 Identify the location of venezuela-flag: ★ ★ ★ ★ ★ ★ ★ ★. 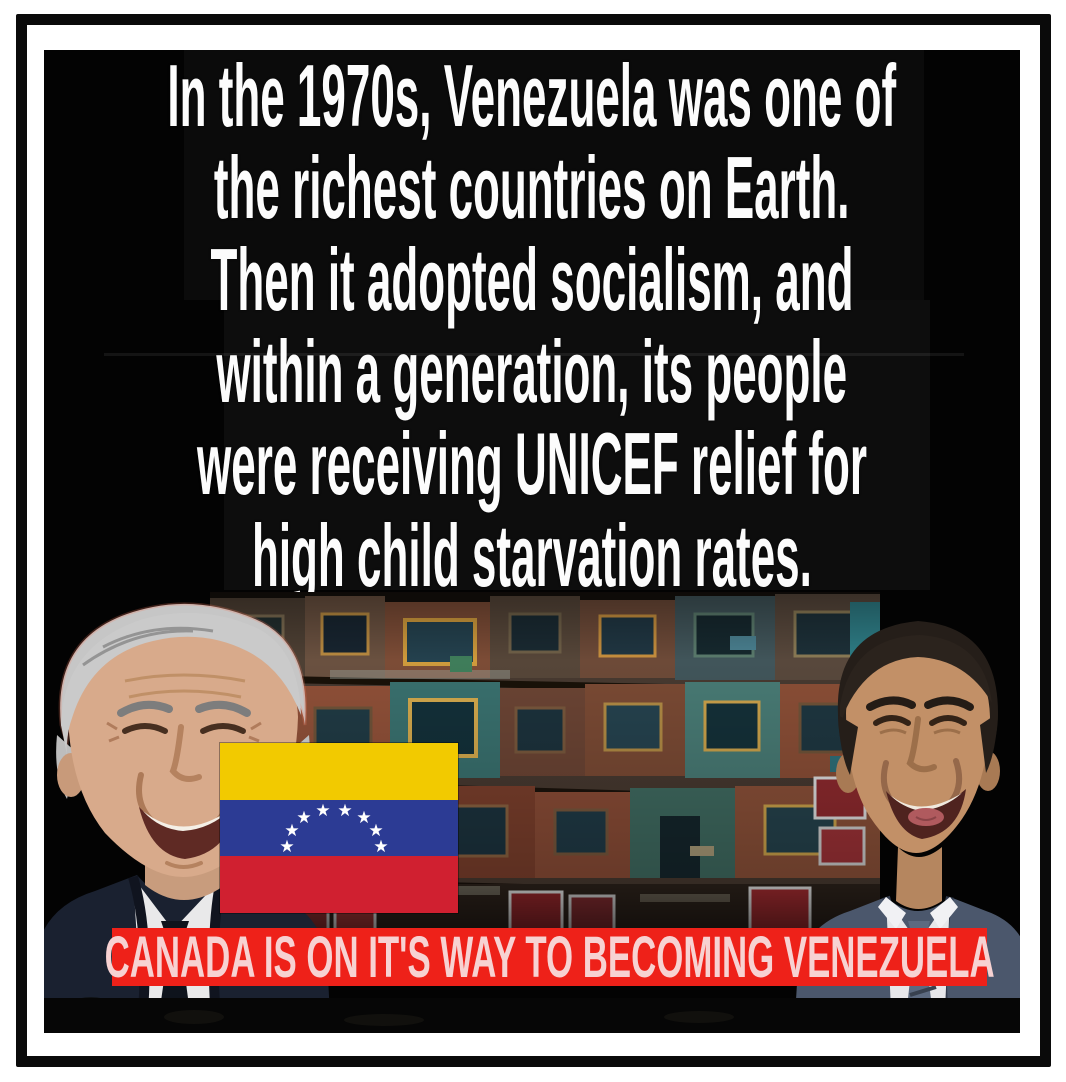
(339, 828).